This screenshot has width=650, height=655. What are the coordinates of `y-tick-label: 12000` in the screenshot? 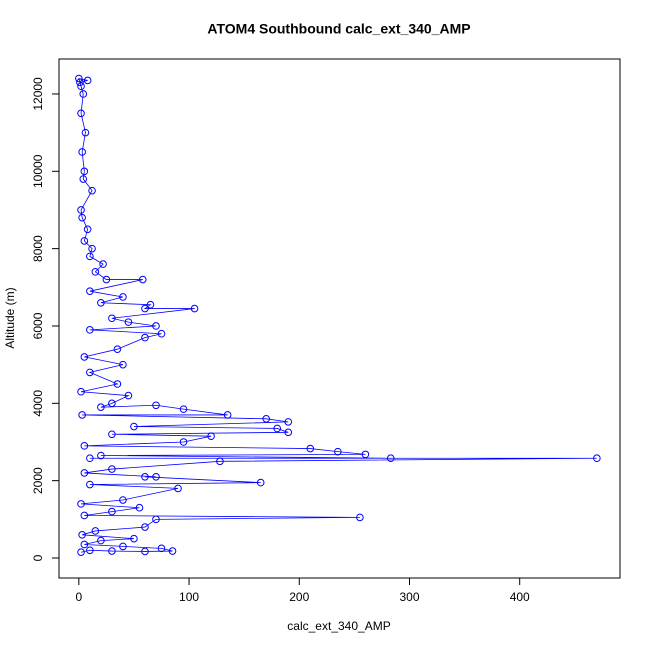 It's located at (38, 94).